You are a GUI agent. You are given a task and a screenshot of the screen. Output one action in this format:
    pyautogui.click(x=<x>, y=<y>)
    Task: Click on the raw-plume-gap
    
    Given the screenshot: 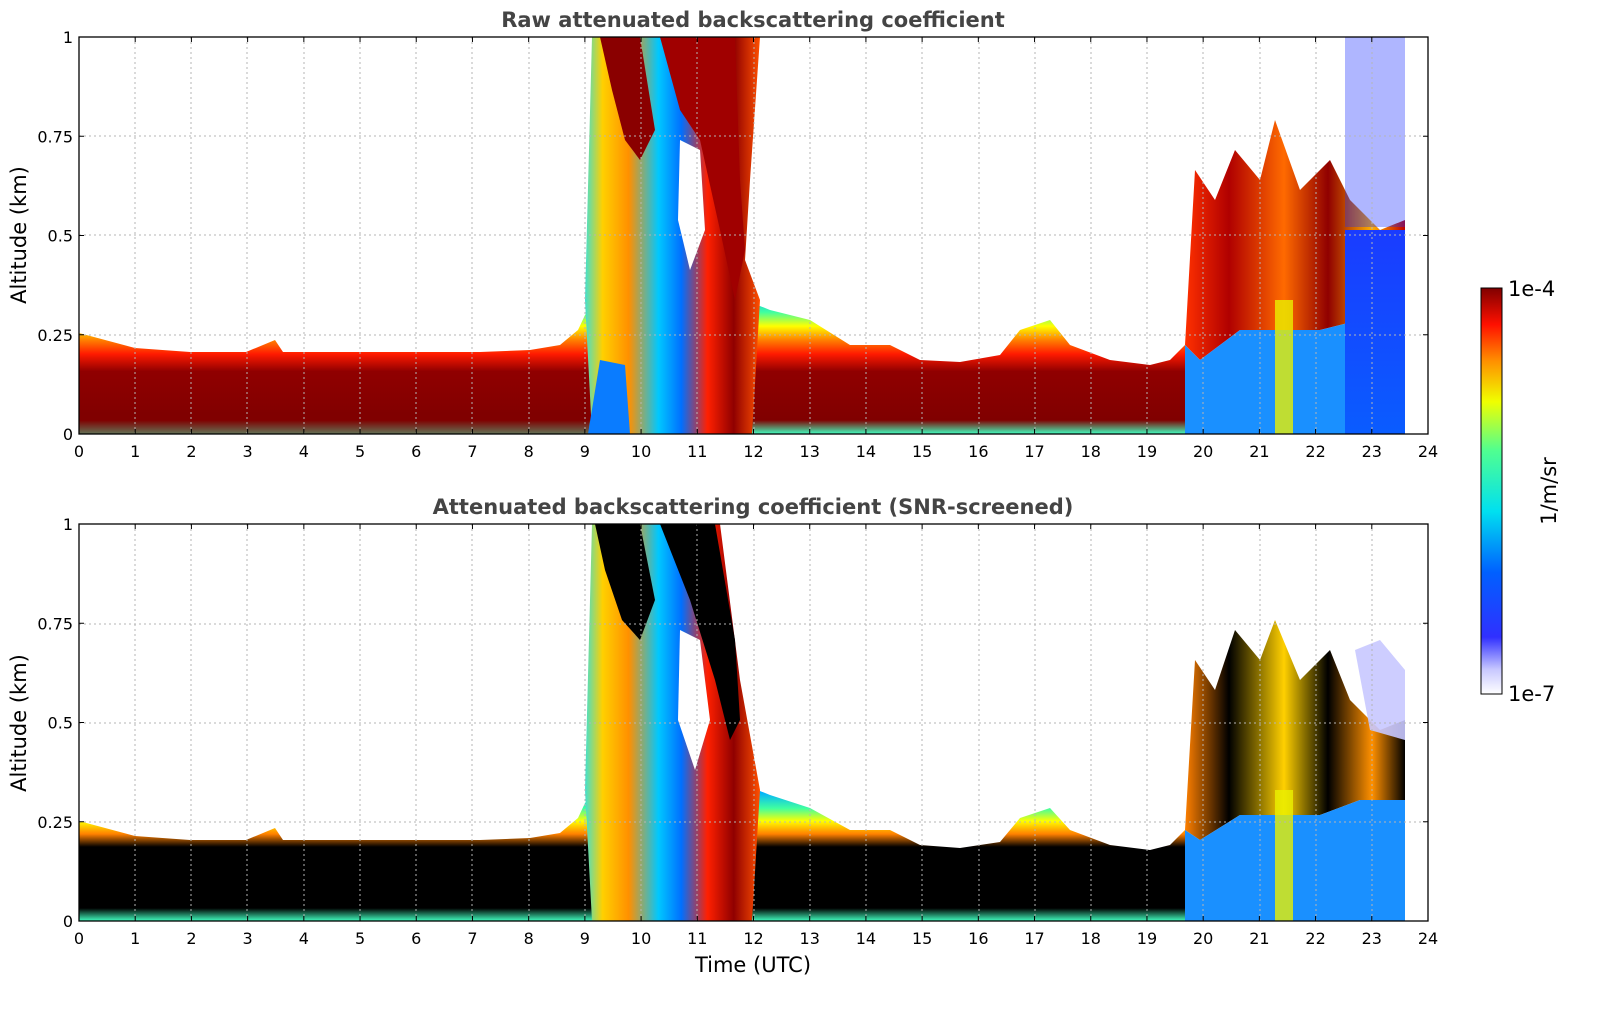 What is the action you would take?
    pyautogui.click(x=691, y=205)
    